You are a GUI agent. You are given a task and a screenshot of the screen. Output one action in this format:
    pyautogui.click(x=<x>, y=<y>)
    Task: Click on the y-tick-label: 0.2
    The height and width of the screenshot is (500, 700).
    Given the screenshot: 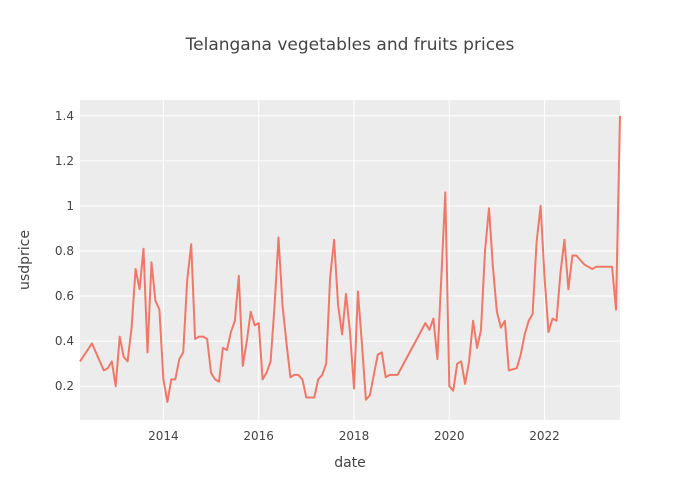 What is the action you would take?
    pyautogui.click(x=64, y=386)
    